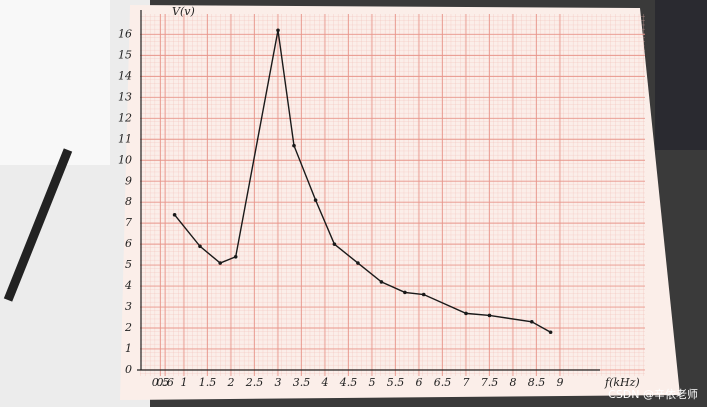 This screenshot has height=411, width=707. I want to click on x-tick-label: 7, so click(466, 382).